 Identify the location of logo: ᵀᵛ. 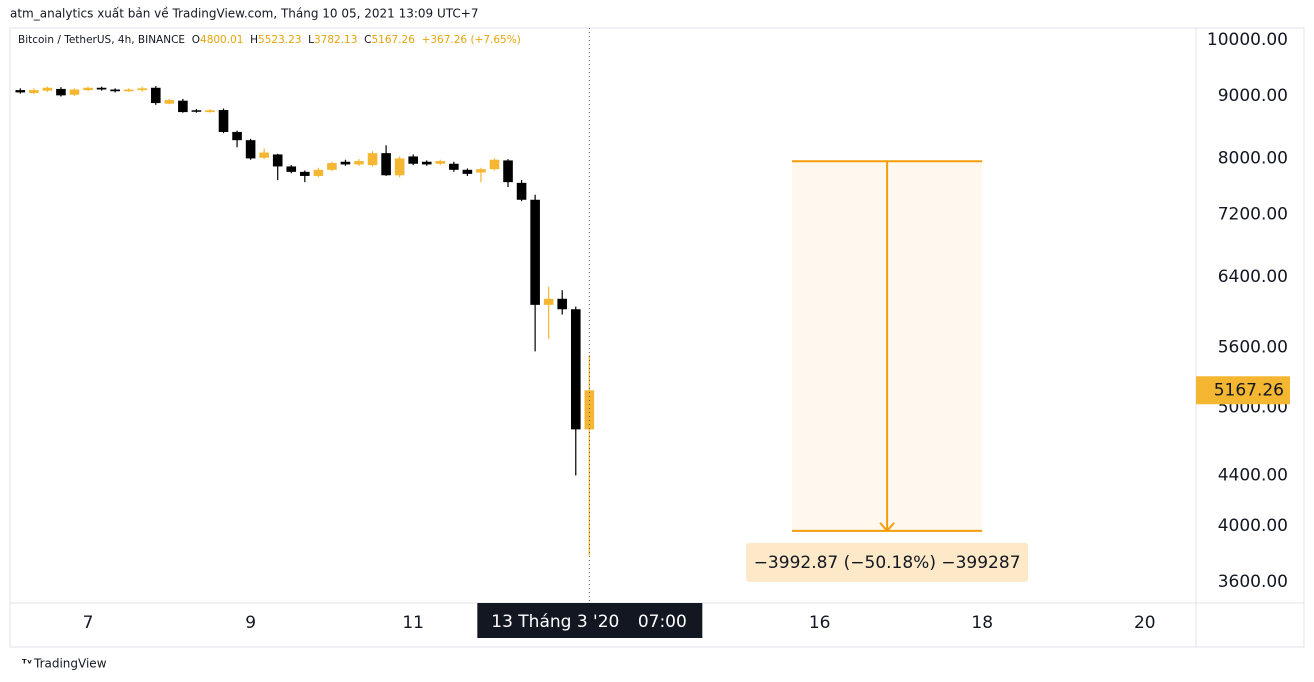
(27, 663).